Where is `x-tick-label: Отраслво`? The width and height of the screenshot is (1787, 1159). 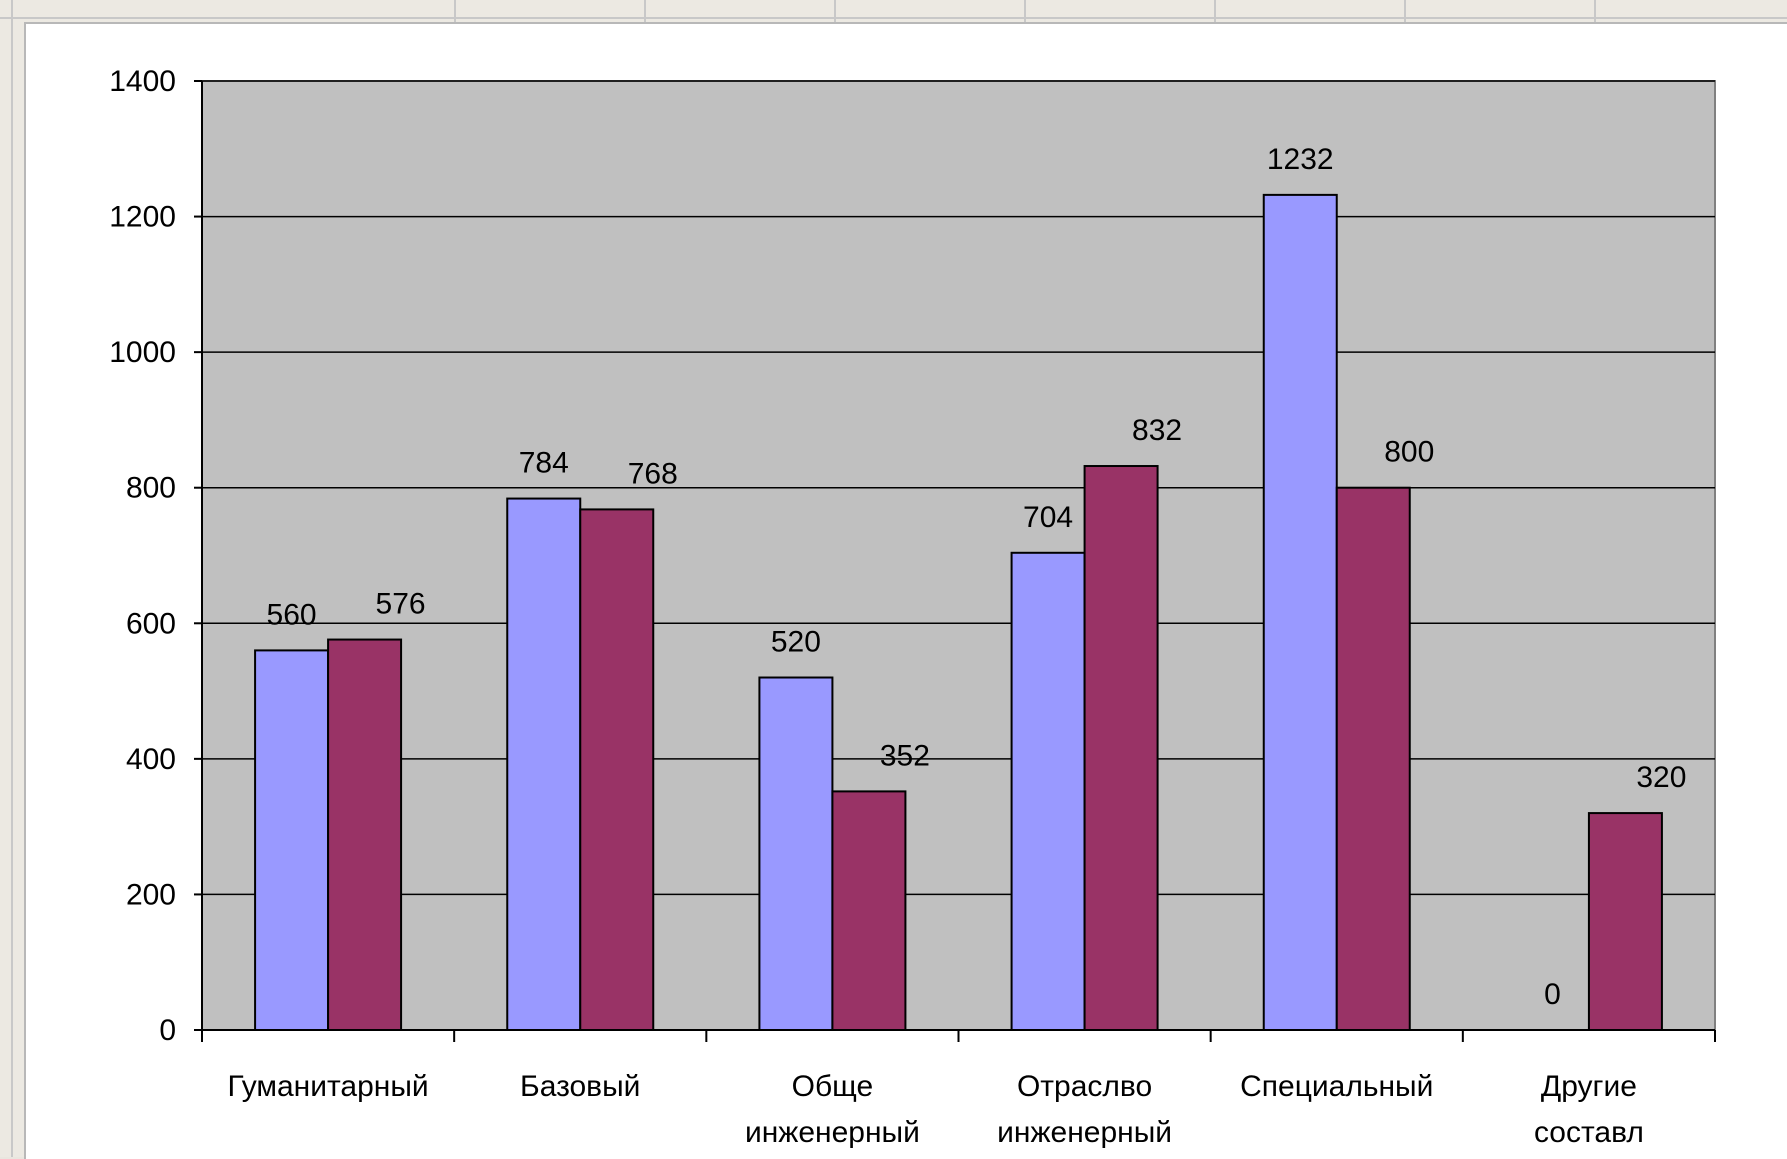
x-tick-label: Отраслво is located at coordinates (1084, 1086).